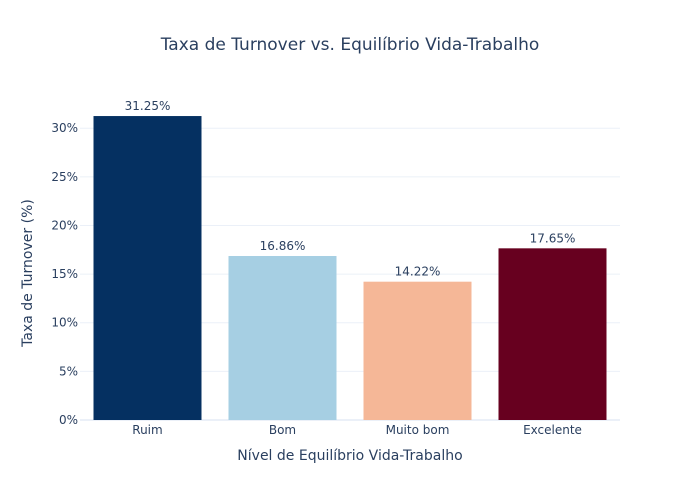  Describe the element at coordinates (148, 106) in the screenshot. I see `data-label: 31.25%` at that location.